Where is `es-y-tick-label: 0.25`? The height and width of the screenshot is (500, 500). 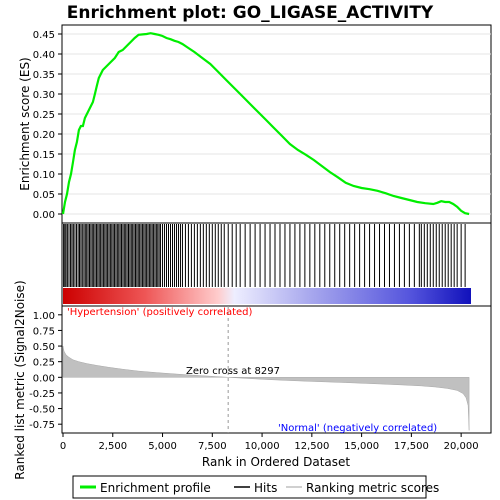
es-y-tick-label: 0.25 is located at coordinates (44, 115).